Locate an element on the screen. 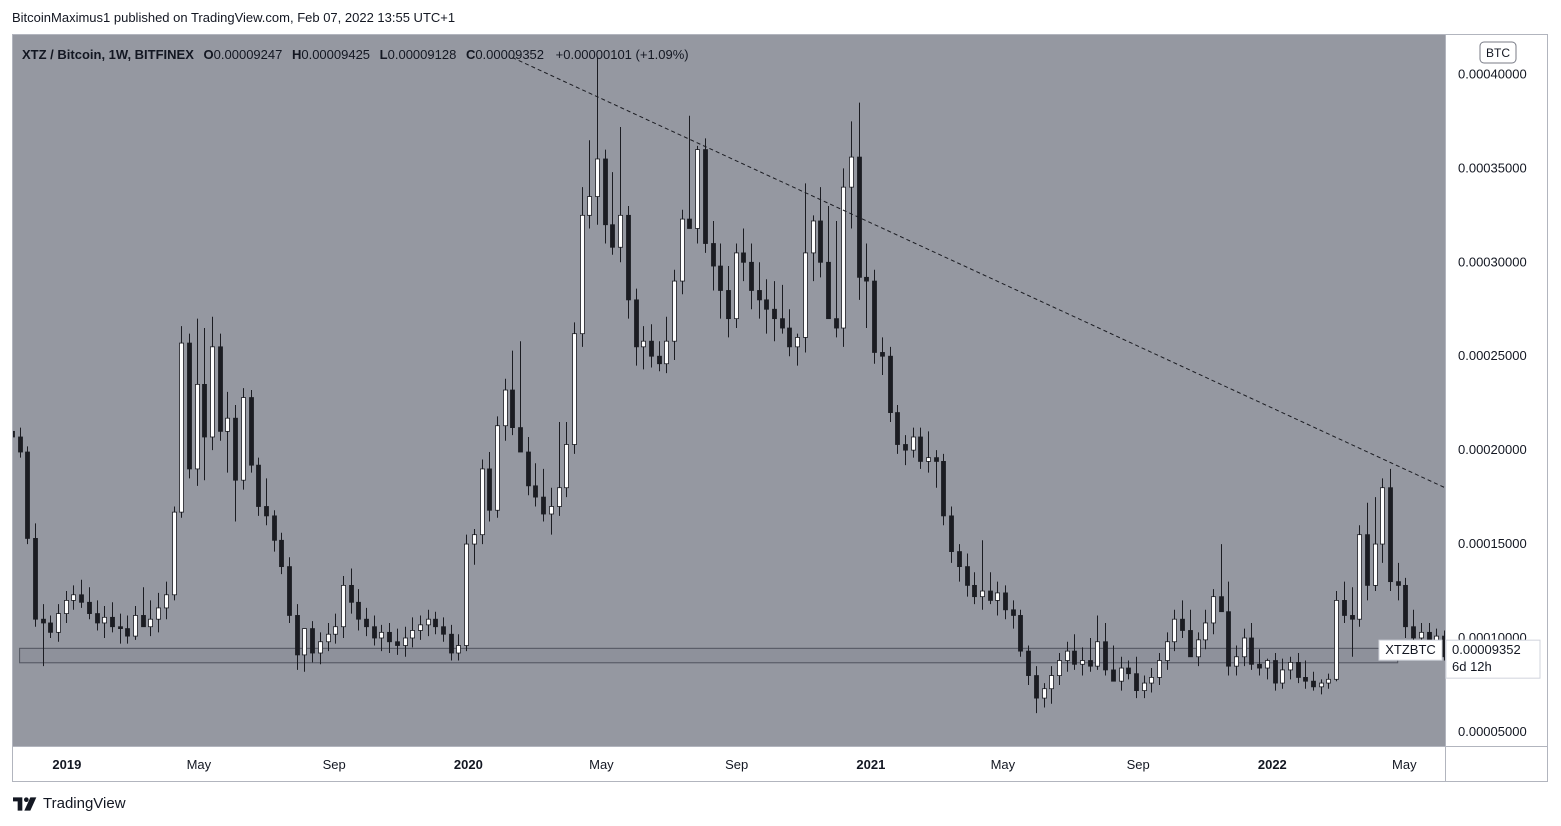  tradingview-footer: TradingView is located at coordinates (69, 803).